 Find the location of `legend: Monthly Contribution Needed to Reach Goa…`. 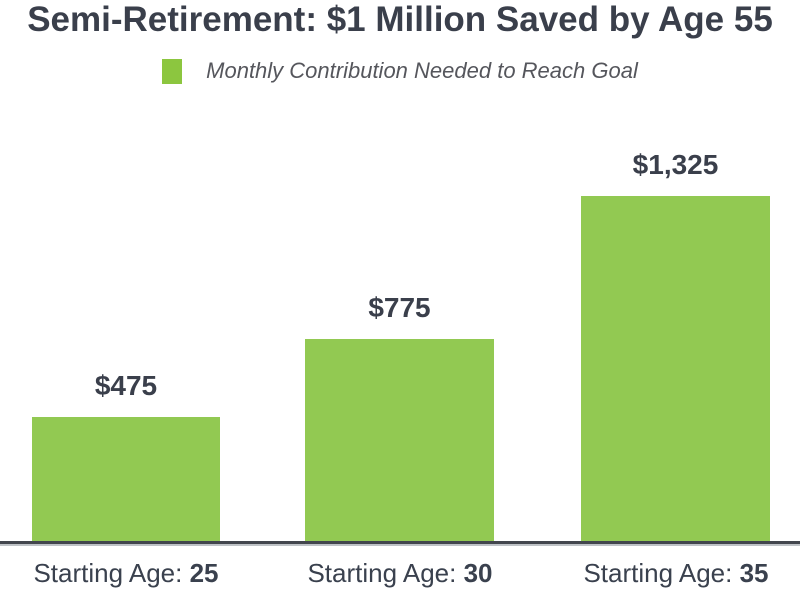

legend: Monthly Contribution Needed to Reach Goa… is located at coordinates (400, 71).